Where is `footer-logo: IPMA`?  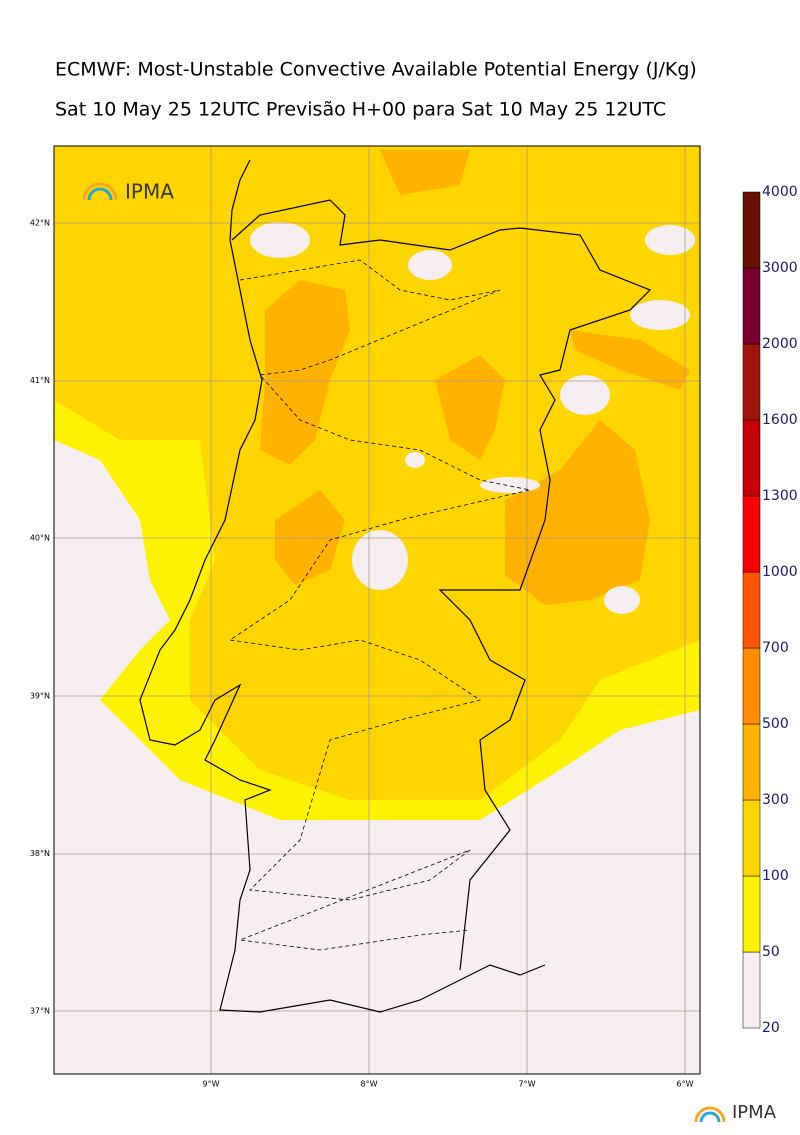
footer-logo: IPMA is located at coordinates (754, 1112).